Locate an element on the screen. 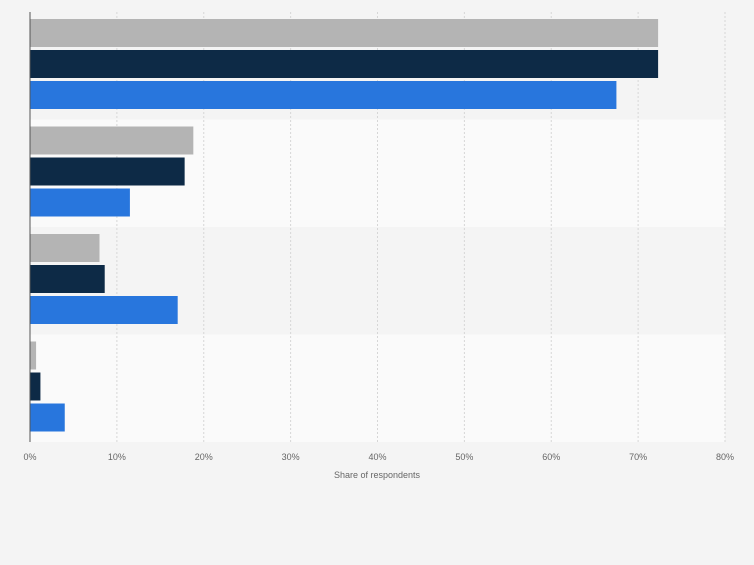 The width and height of the screenshot is (754, 565). x-tick-labels: 0% 10% 20% 30% 40% 50% 60% 70% 80% is located at coordinates (378, 457).